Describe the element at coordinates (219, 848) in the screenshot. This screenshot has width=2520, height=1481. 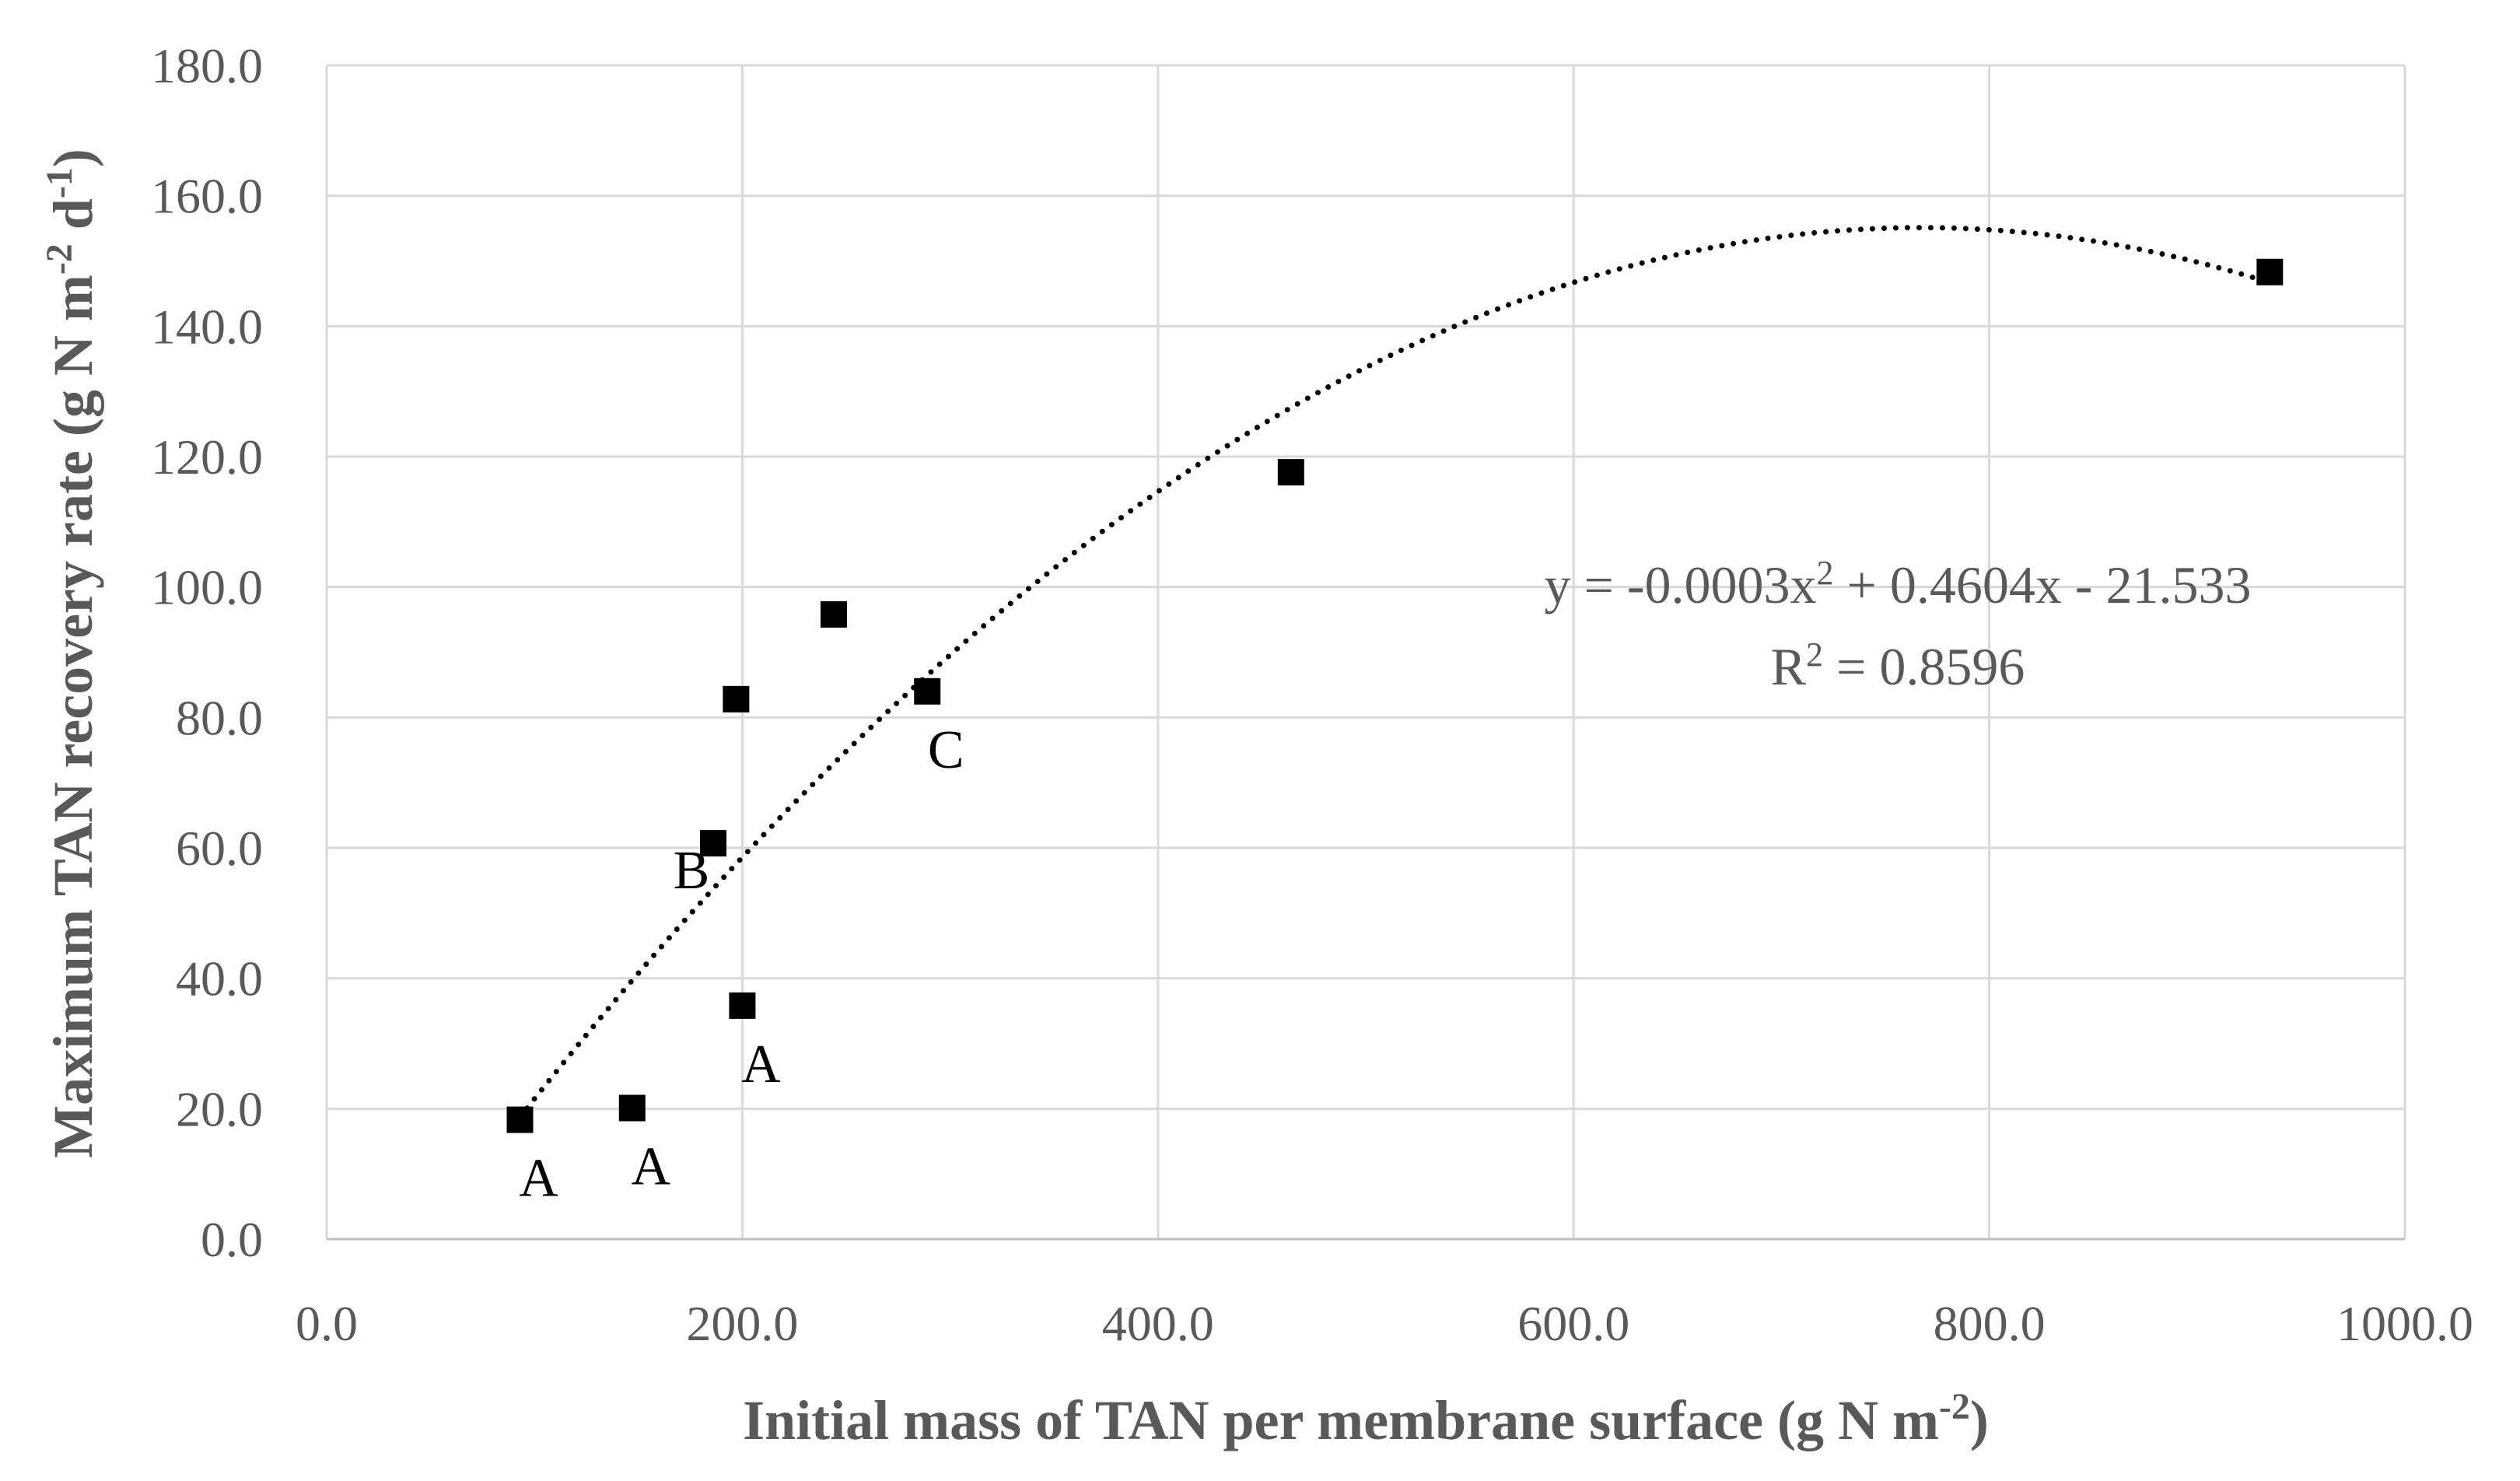
I see `y-tick-label: 60.0` at that location.